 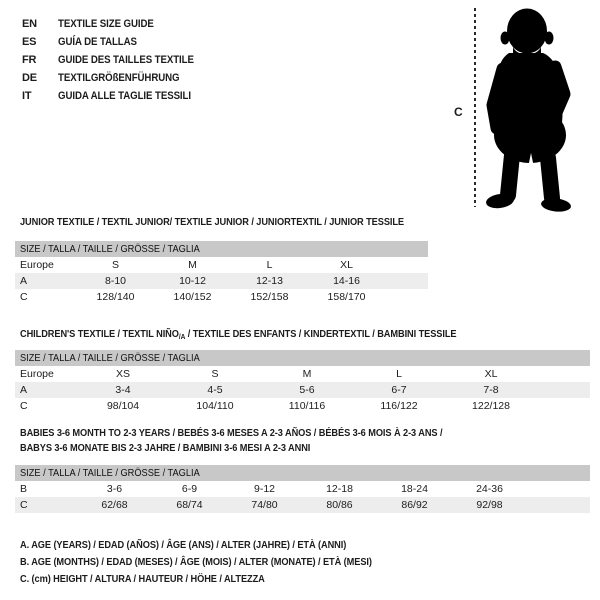 I want to click on language-code: IT, so click(x=27, y=96).